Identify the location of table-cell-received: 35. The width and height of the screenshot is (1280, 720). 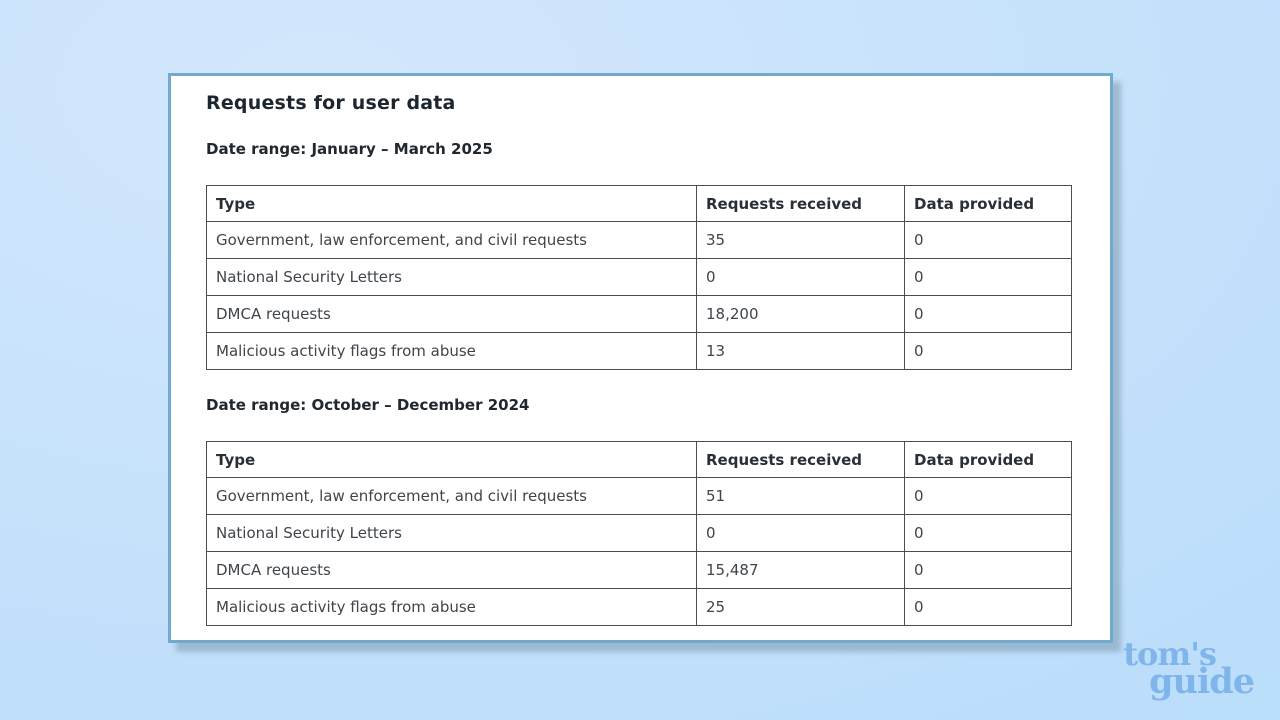
(800, 240).